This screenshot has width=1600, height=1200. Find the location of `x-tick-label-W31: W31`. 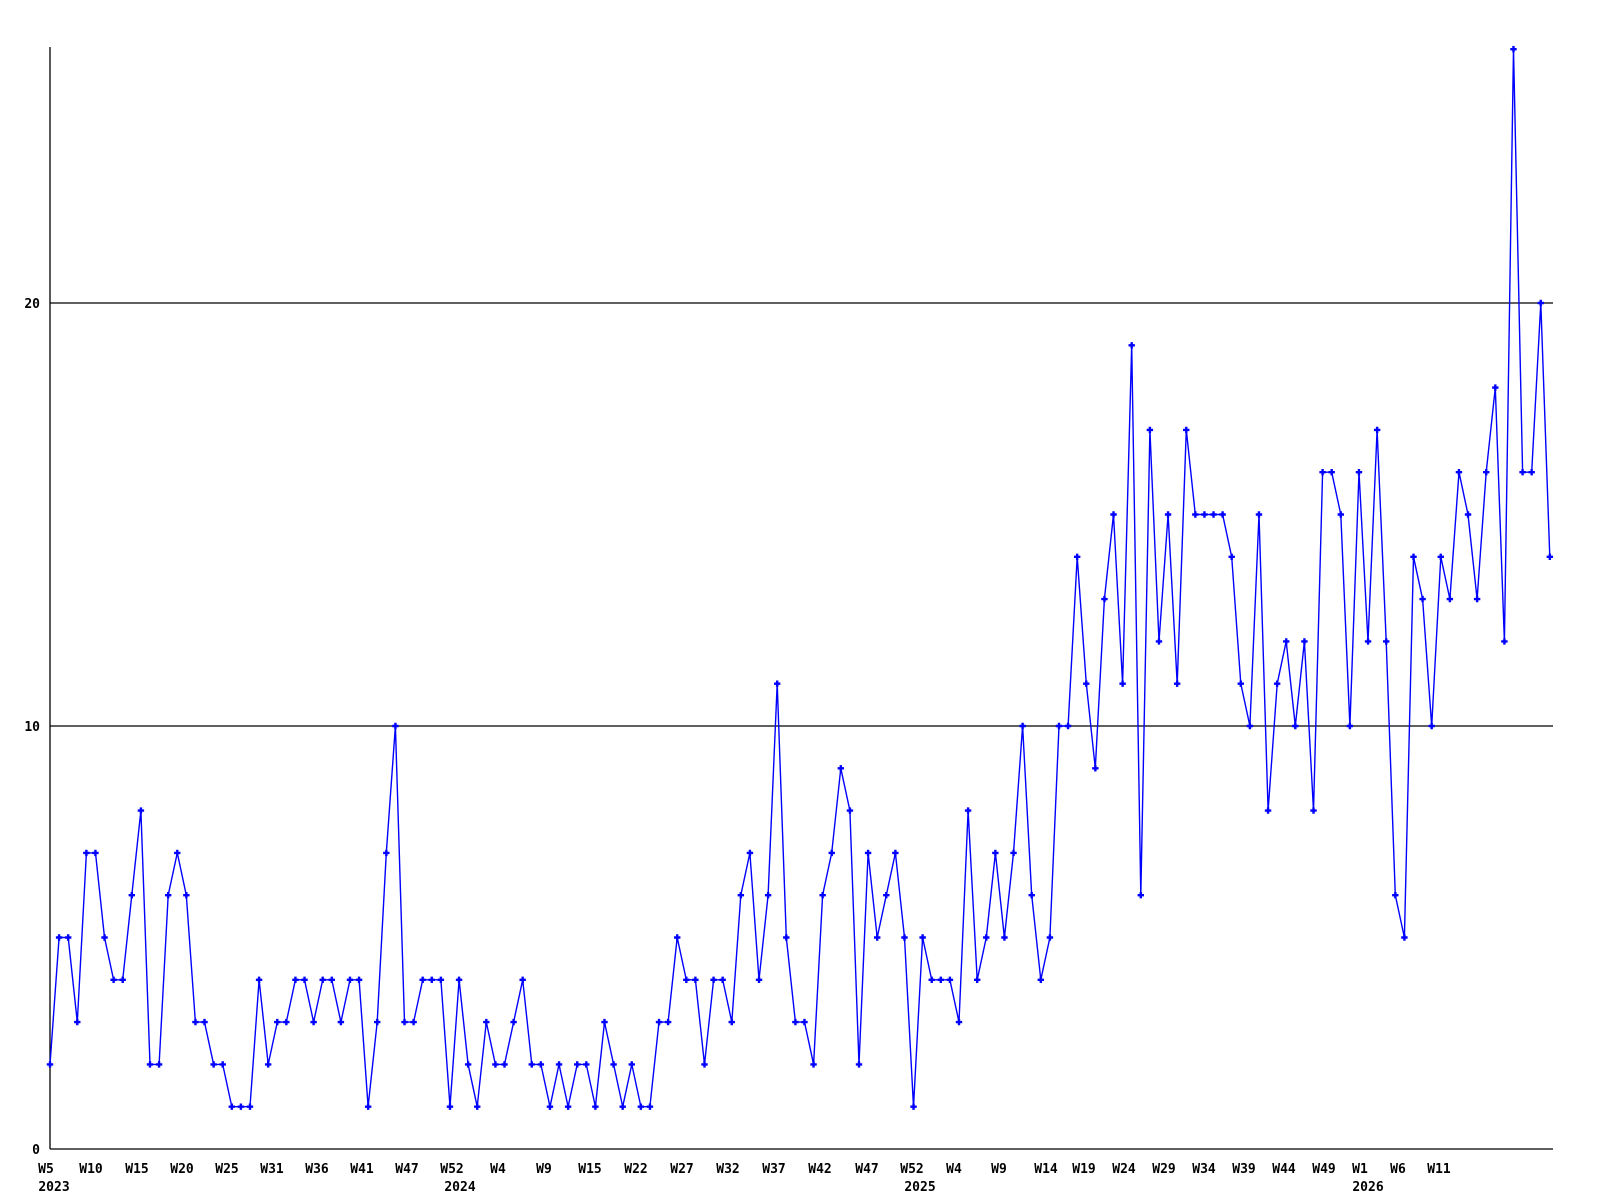

x-tick-label-W31: W31 is located at coordinates (272, 1169).